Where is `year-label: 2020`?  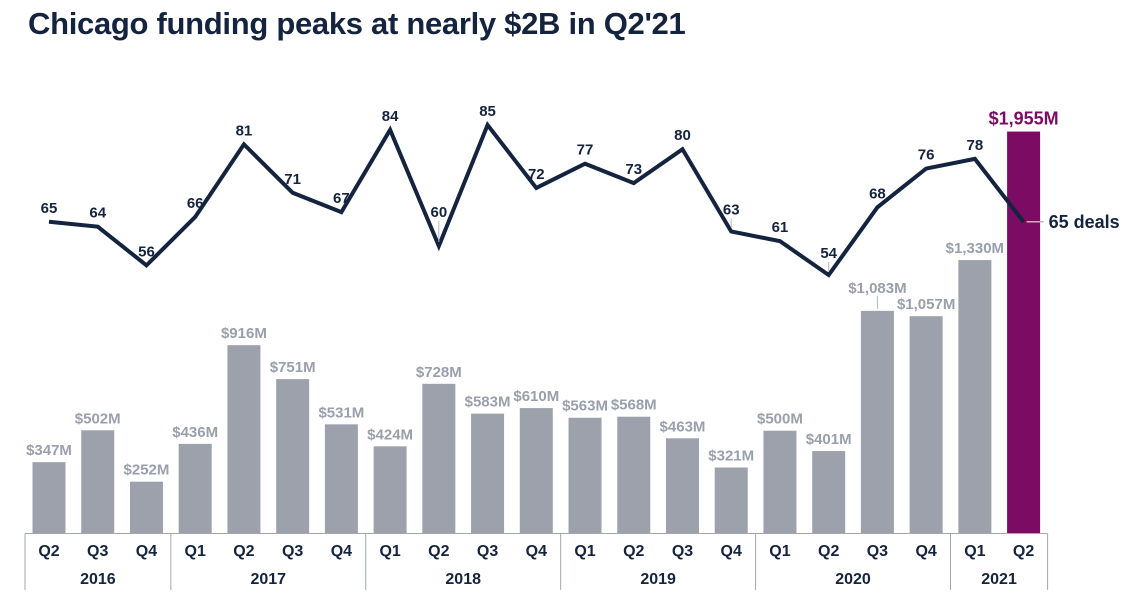 year-label: 2020 is located at coordinates (853, 579).